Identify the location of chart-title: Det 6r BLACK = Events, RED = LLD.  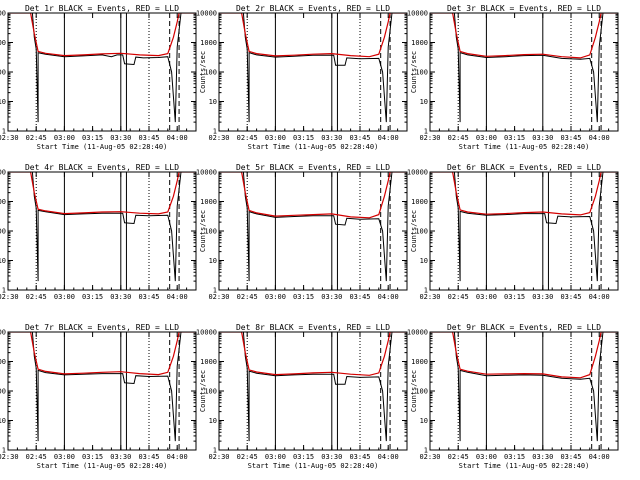
(524, 167).